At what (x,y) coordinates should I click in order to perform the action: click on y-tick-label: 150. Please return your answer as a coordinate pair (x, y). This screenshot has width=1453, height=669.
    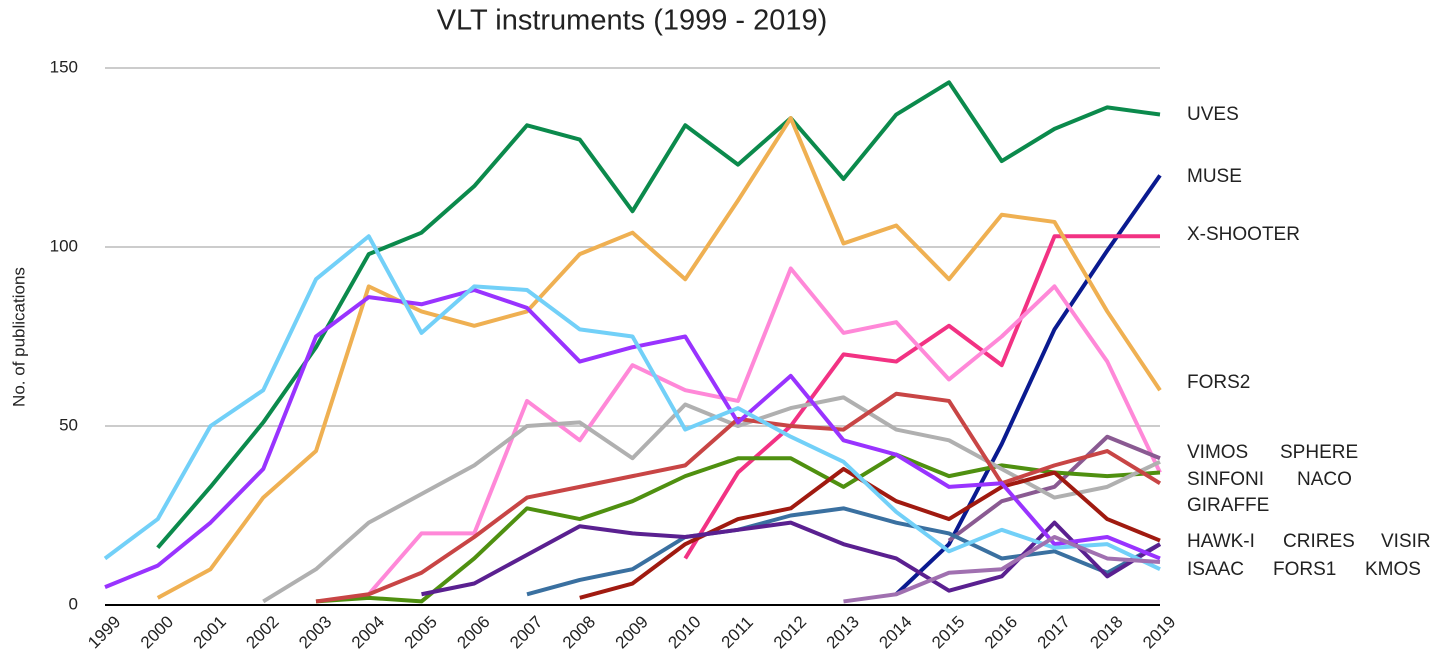
    Looking at the image, I should click on (64, 66).